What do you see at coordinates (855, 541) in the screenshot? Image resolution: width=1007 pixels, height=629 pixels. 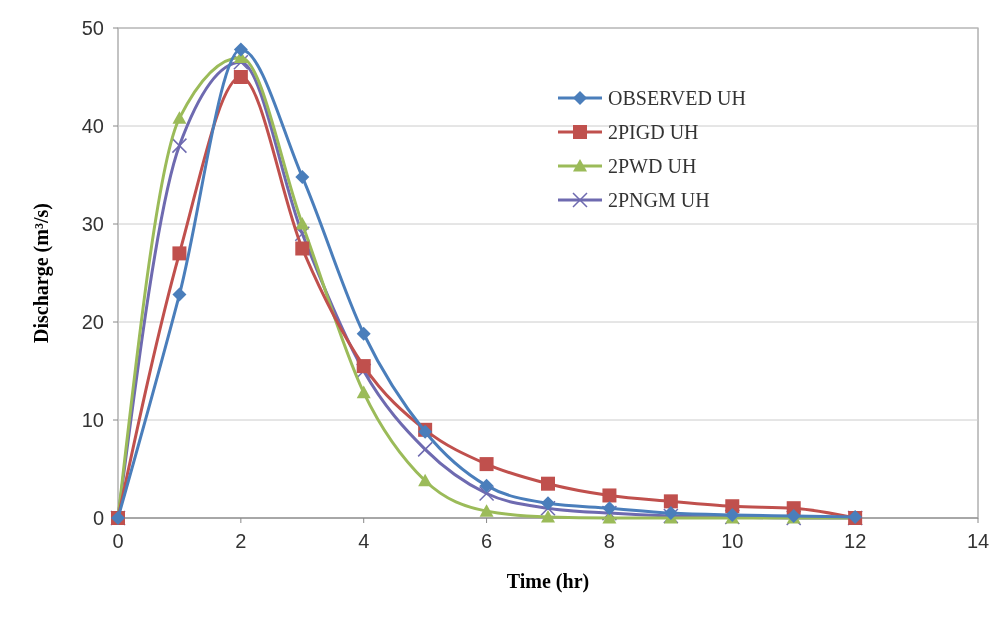 I see `x-tick-label: 12` at bounding box center [855, 541].